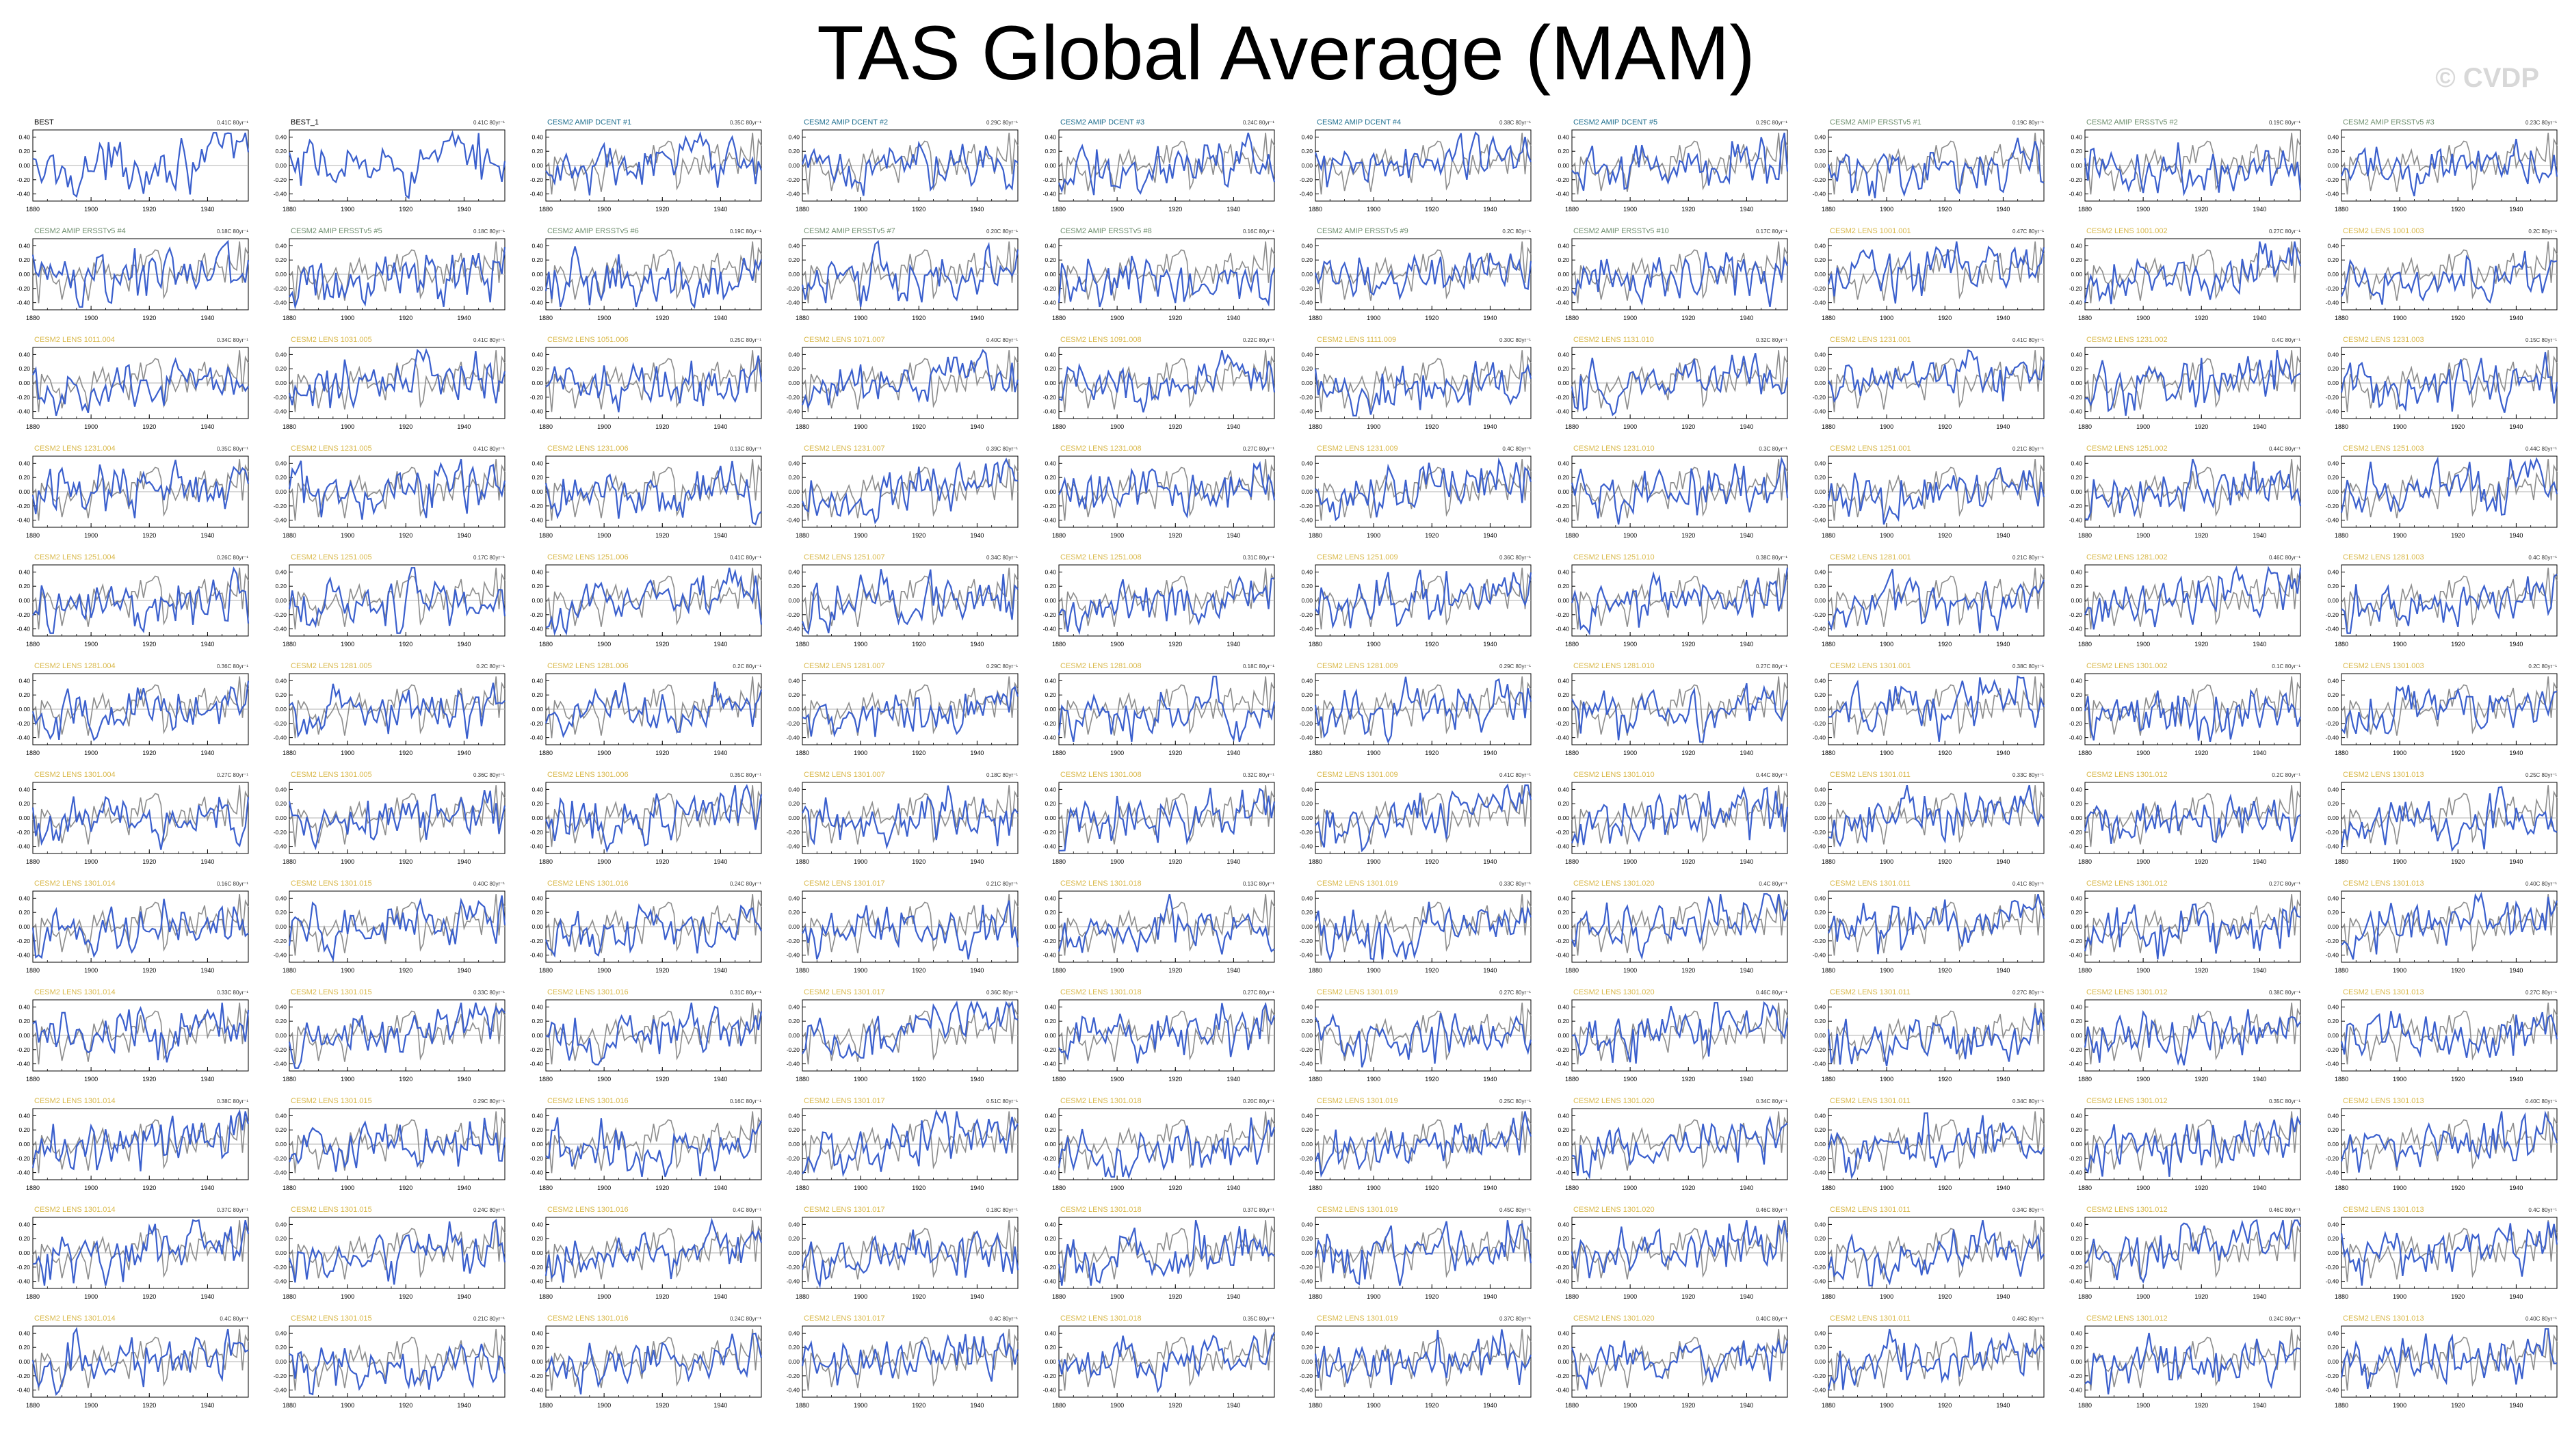 Image resolution: width=2572 pixels, height=1456 pixels. What do you see at coordinates (844, 992) in the screenshot?
I see `panel-title: CESM2 LENS 1301.017` at bounding box center [844, 992].